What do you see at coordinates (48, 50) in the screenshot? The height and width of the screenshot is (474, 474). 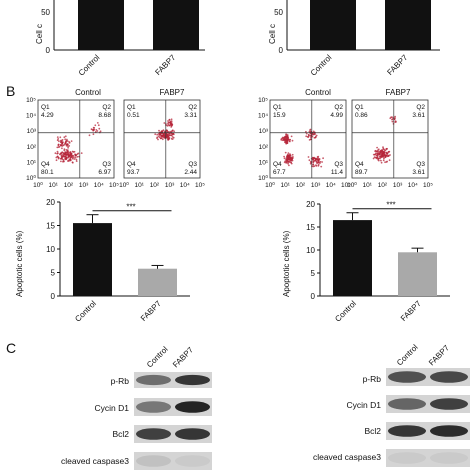 I see `top-left-tick-0: 0` at bounding box center [48, 50].